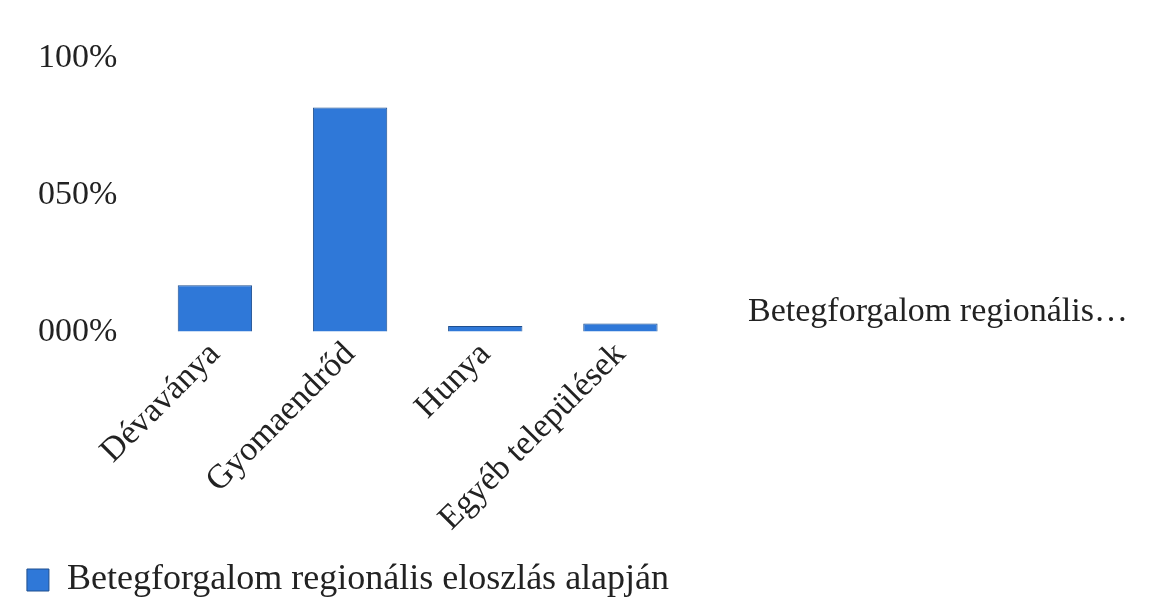 This screenshot has width=1176, height=616. I want to click on y-tick-label: 050%, so click(77, 192).